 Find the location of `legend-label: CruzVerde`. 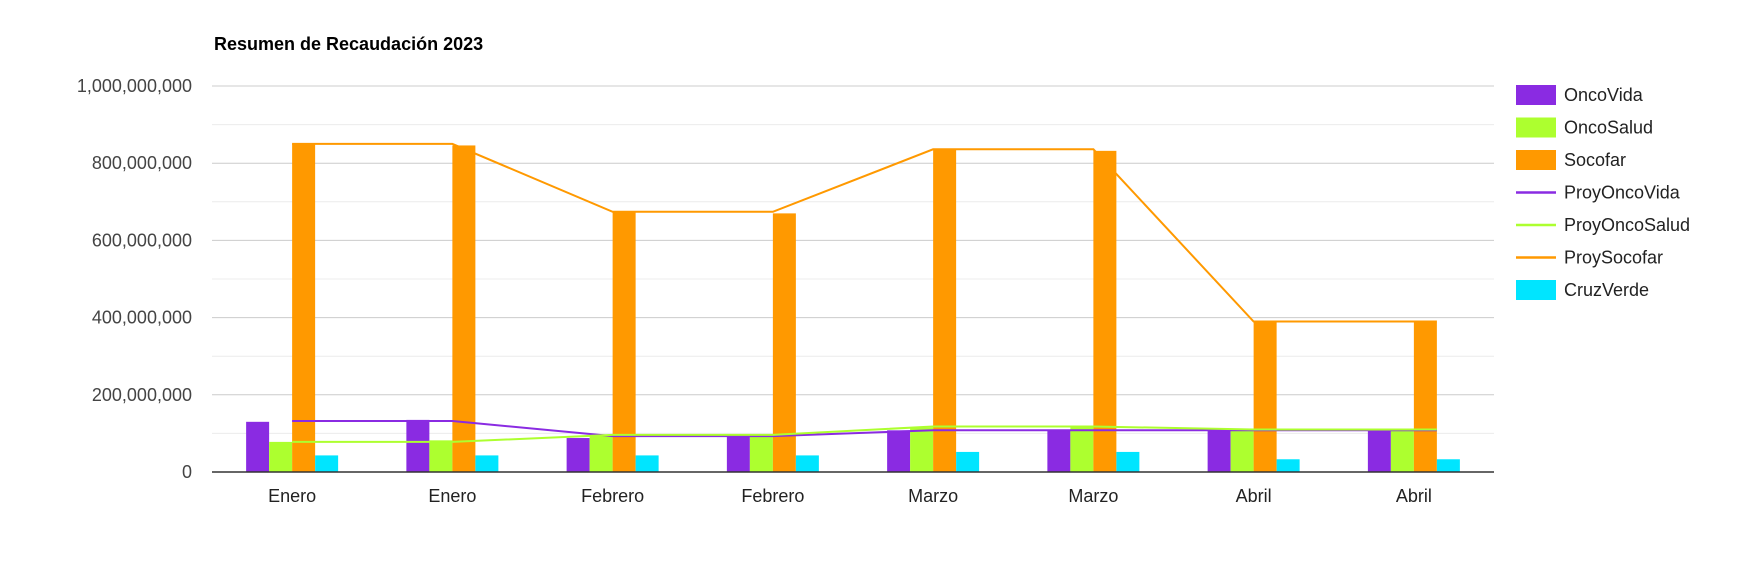

legend-label: CruzVerde is located at coordinates (1606, 290).